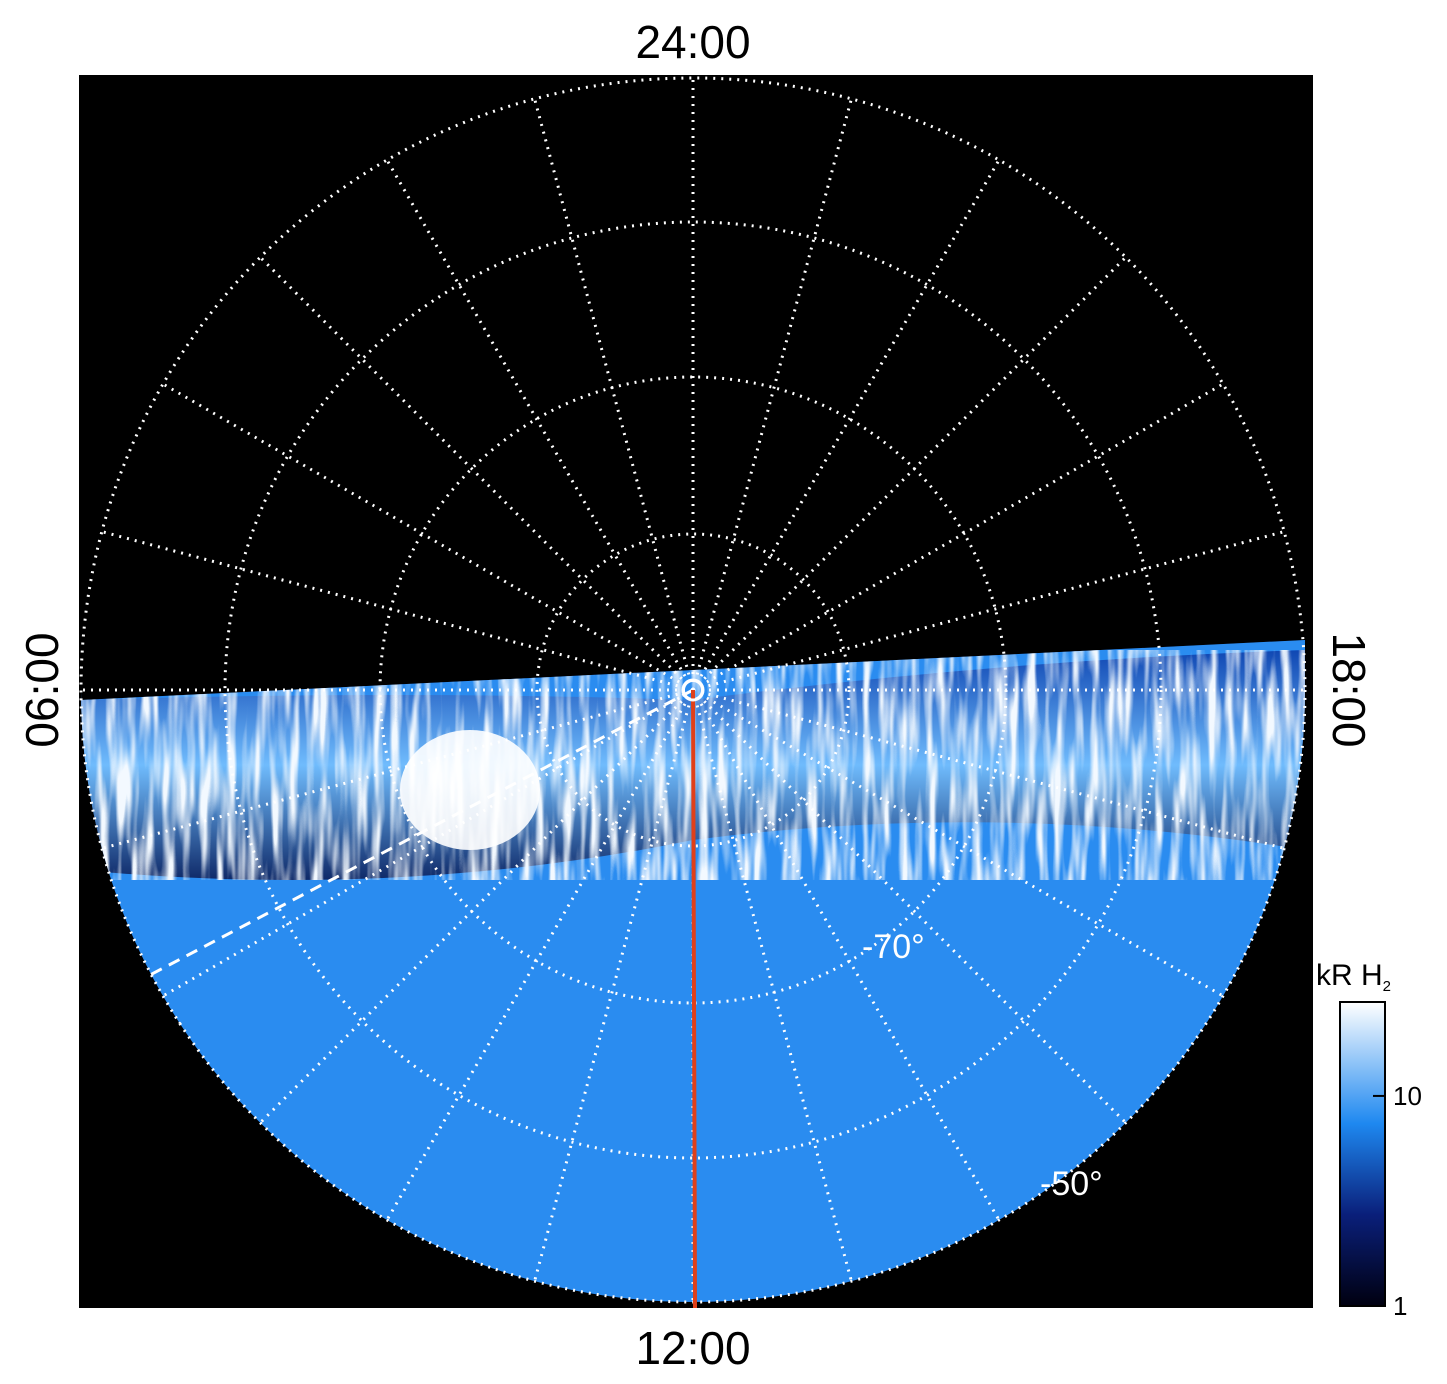  Describe the element at coordinates (1349, 689) in the screenshot. I see `local-time-label: 18:00` at that location.